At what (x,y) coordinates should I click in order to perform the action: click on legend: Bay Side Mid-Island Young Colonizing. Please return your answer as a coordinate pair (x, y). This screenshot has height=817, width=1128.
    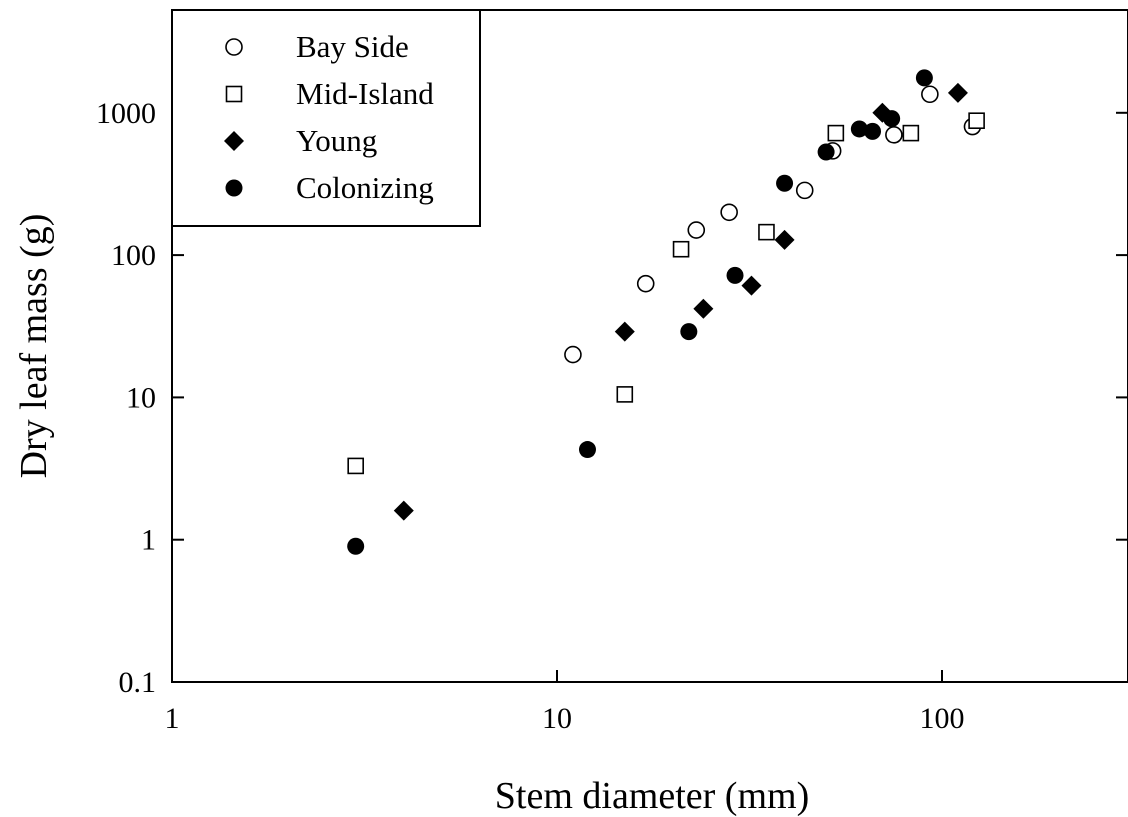
    Looking at the image, I should click on (326, 118).